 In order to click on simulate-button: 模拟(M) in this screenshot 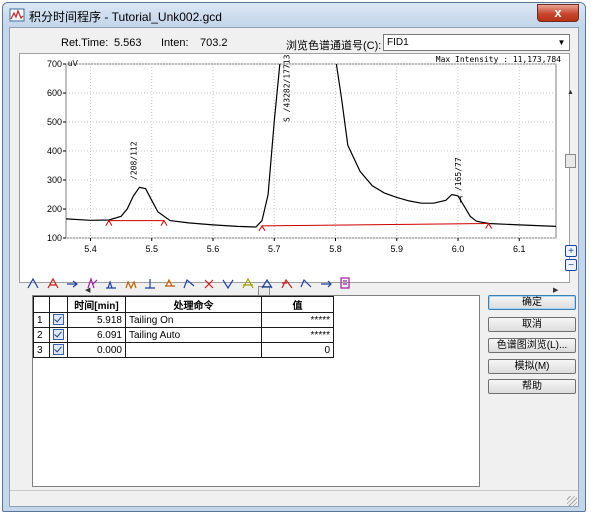, I will do `click(532, 366)`.